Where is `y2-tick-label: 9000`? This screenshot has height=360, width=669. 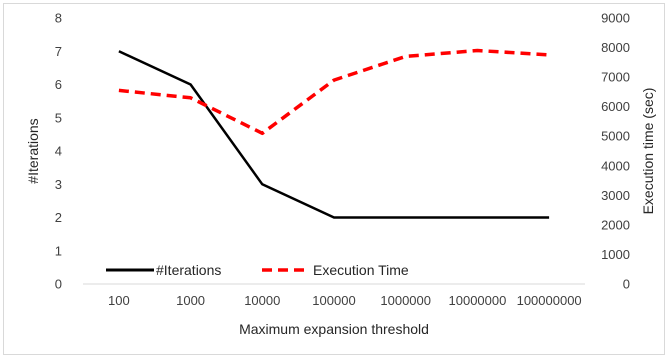
y2-tick-label: 9000 is located at coordinates (615, 18).